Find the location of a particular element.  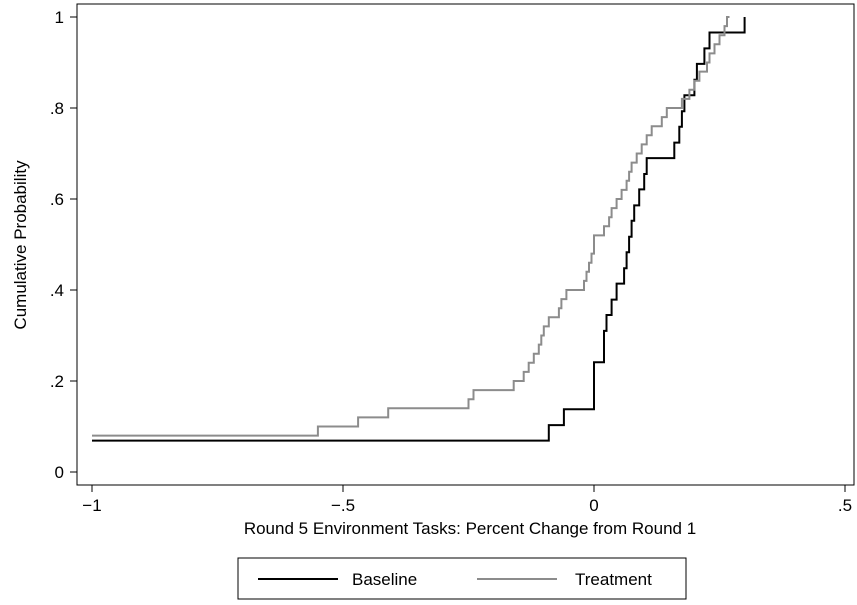

x-tick-label: 0 is located at coordinates (593, 505).